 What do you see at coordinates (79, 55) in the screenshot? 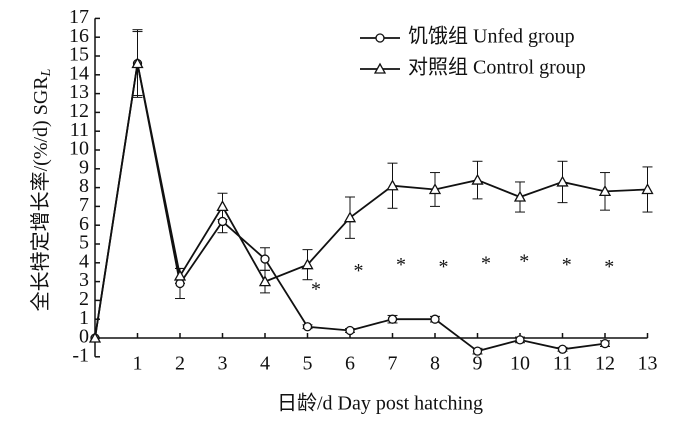
I see `y-tick-label: 15` at bounding box center [79, 55].